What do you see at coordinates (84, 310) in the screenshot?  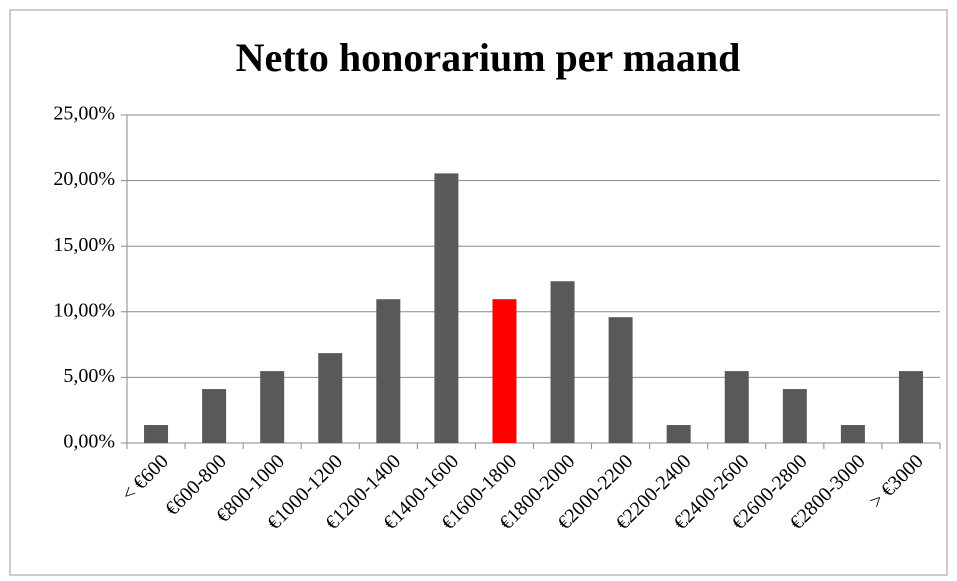 I see `y-tick-label: 10,00%` at bounding box center [84, 310].